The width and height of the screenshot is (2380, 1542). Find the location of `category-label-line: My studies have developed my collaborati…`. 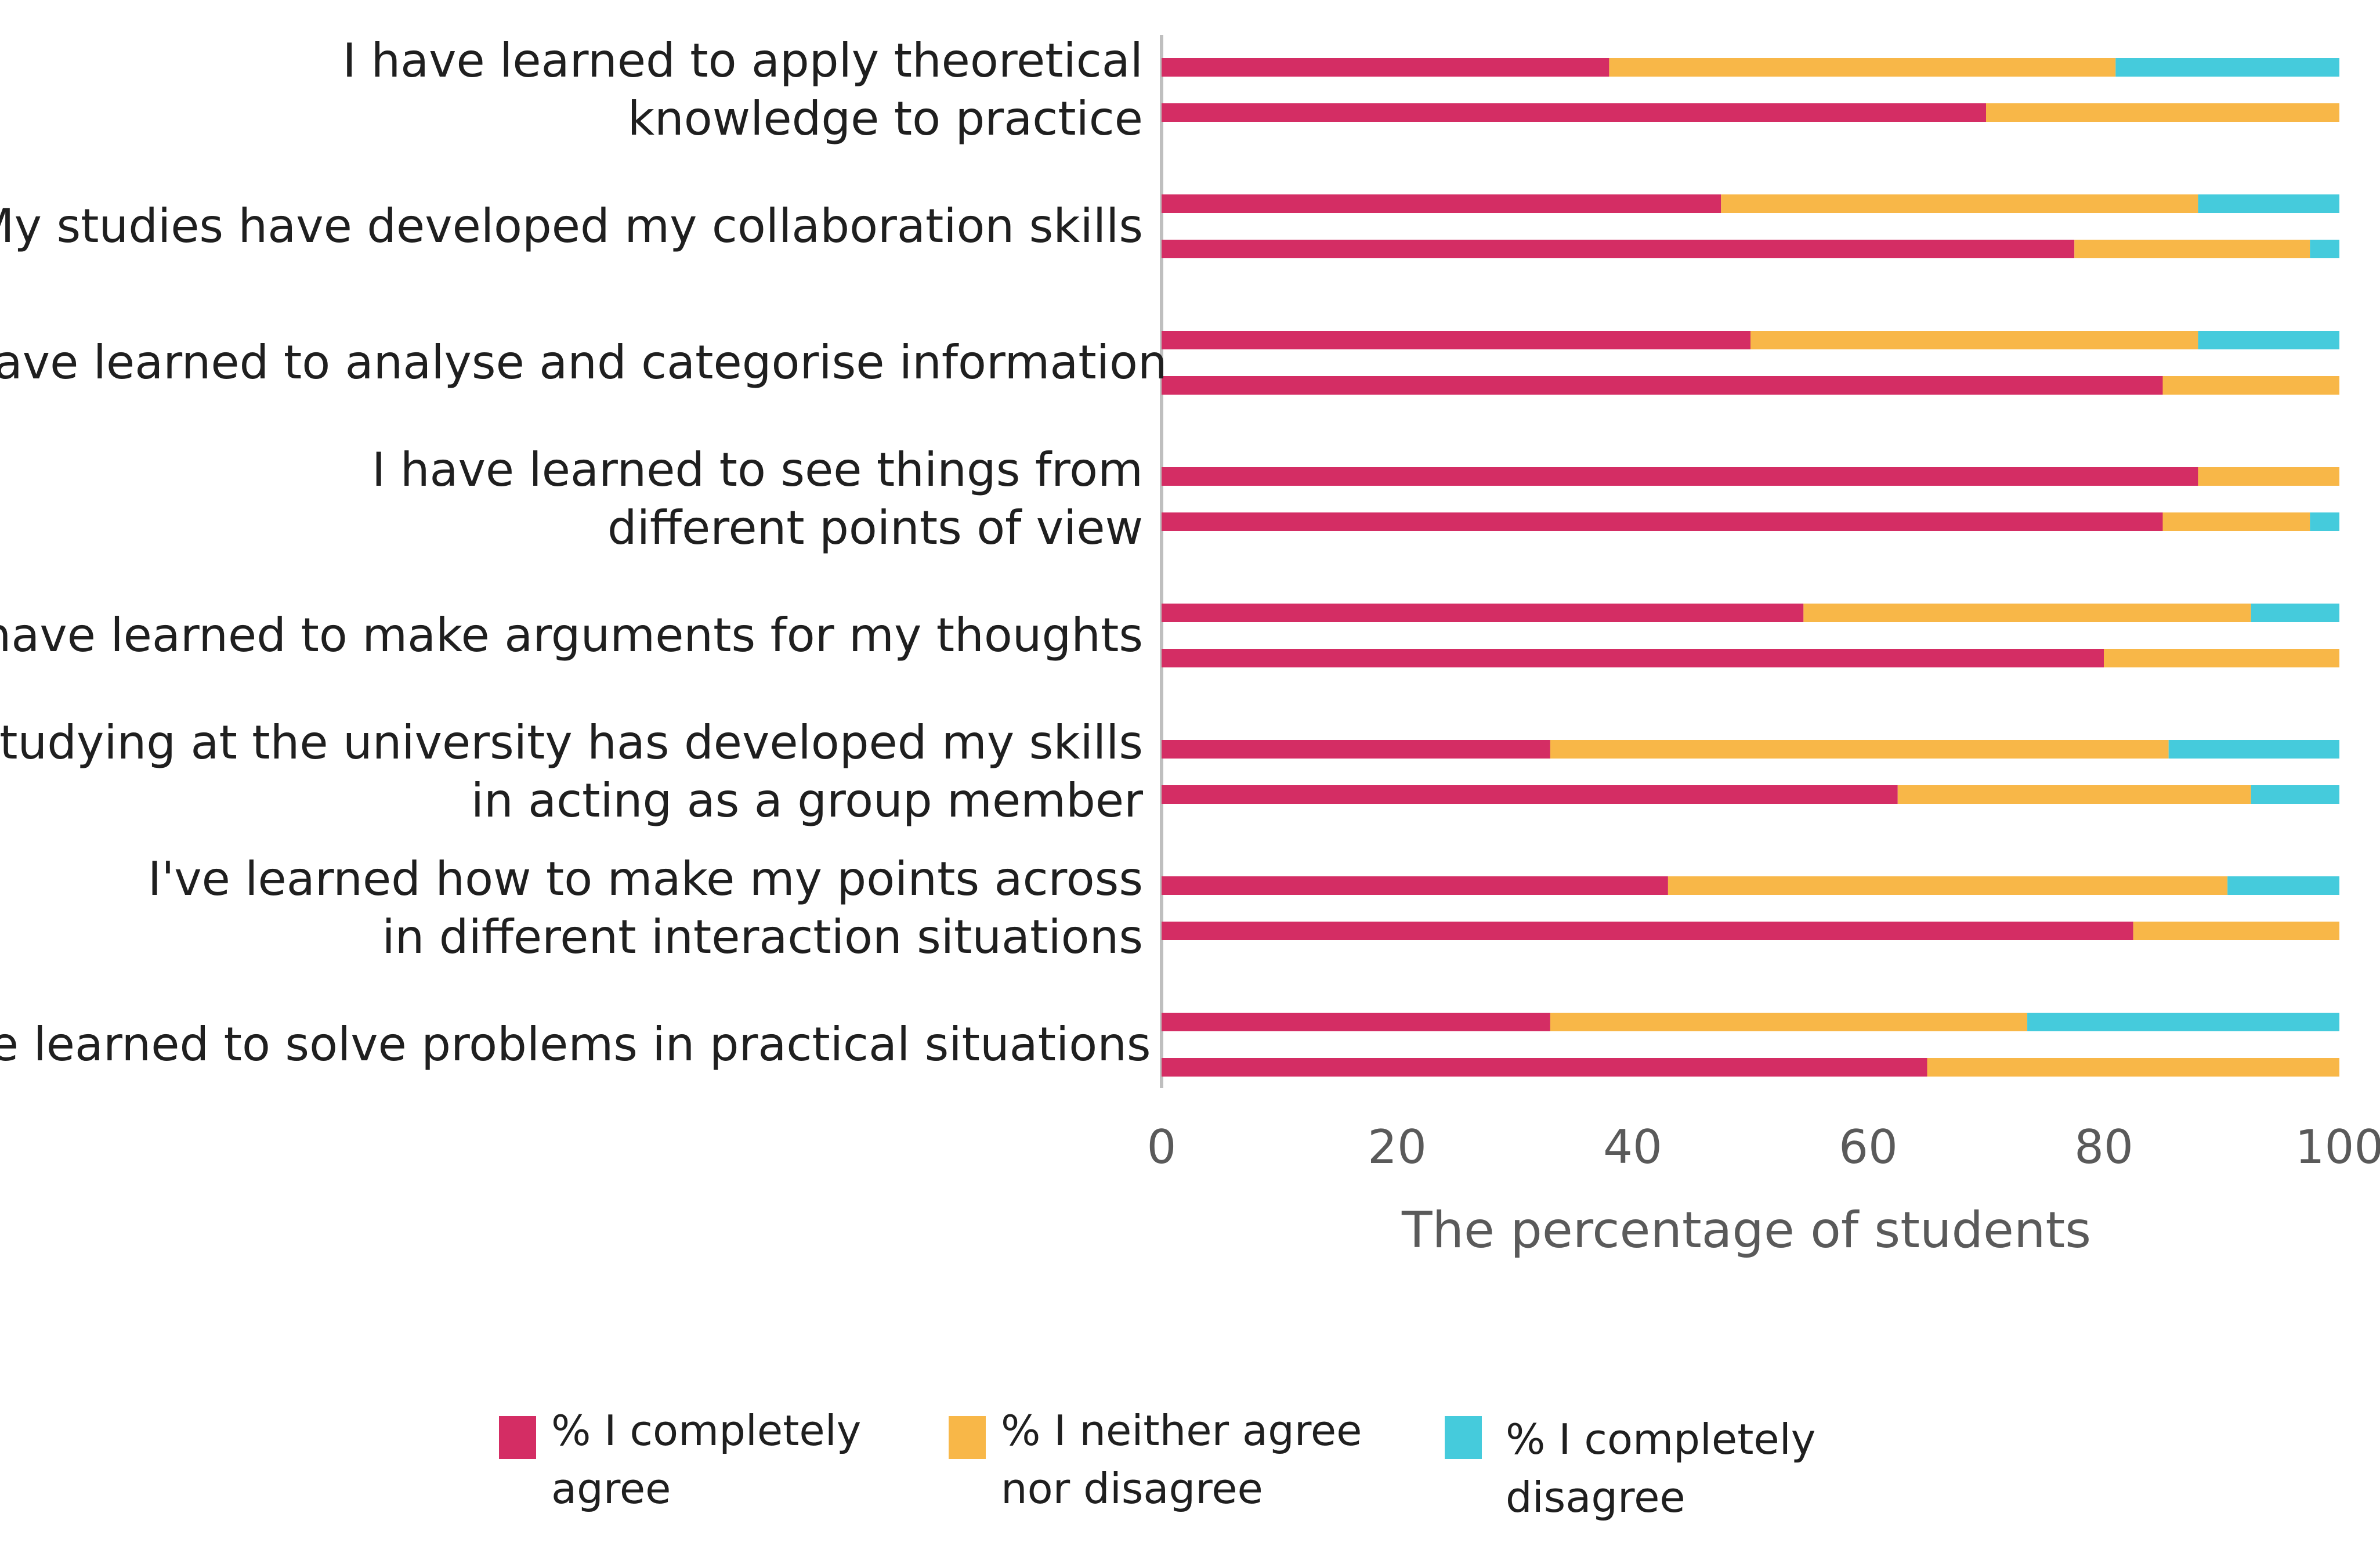

category-label-line: My studies have developed my collaborati… is located at coordinates (571, 226).